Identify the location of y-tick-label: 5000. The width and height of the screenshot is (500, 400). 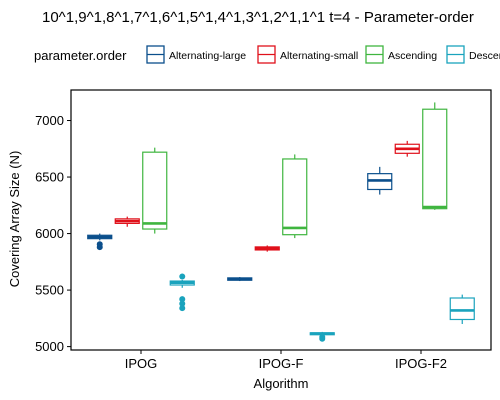
(49, 346).